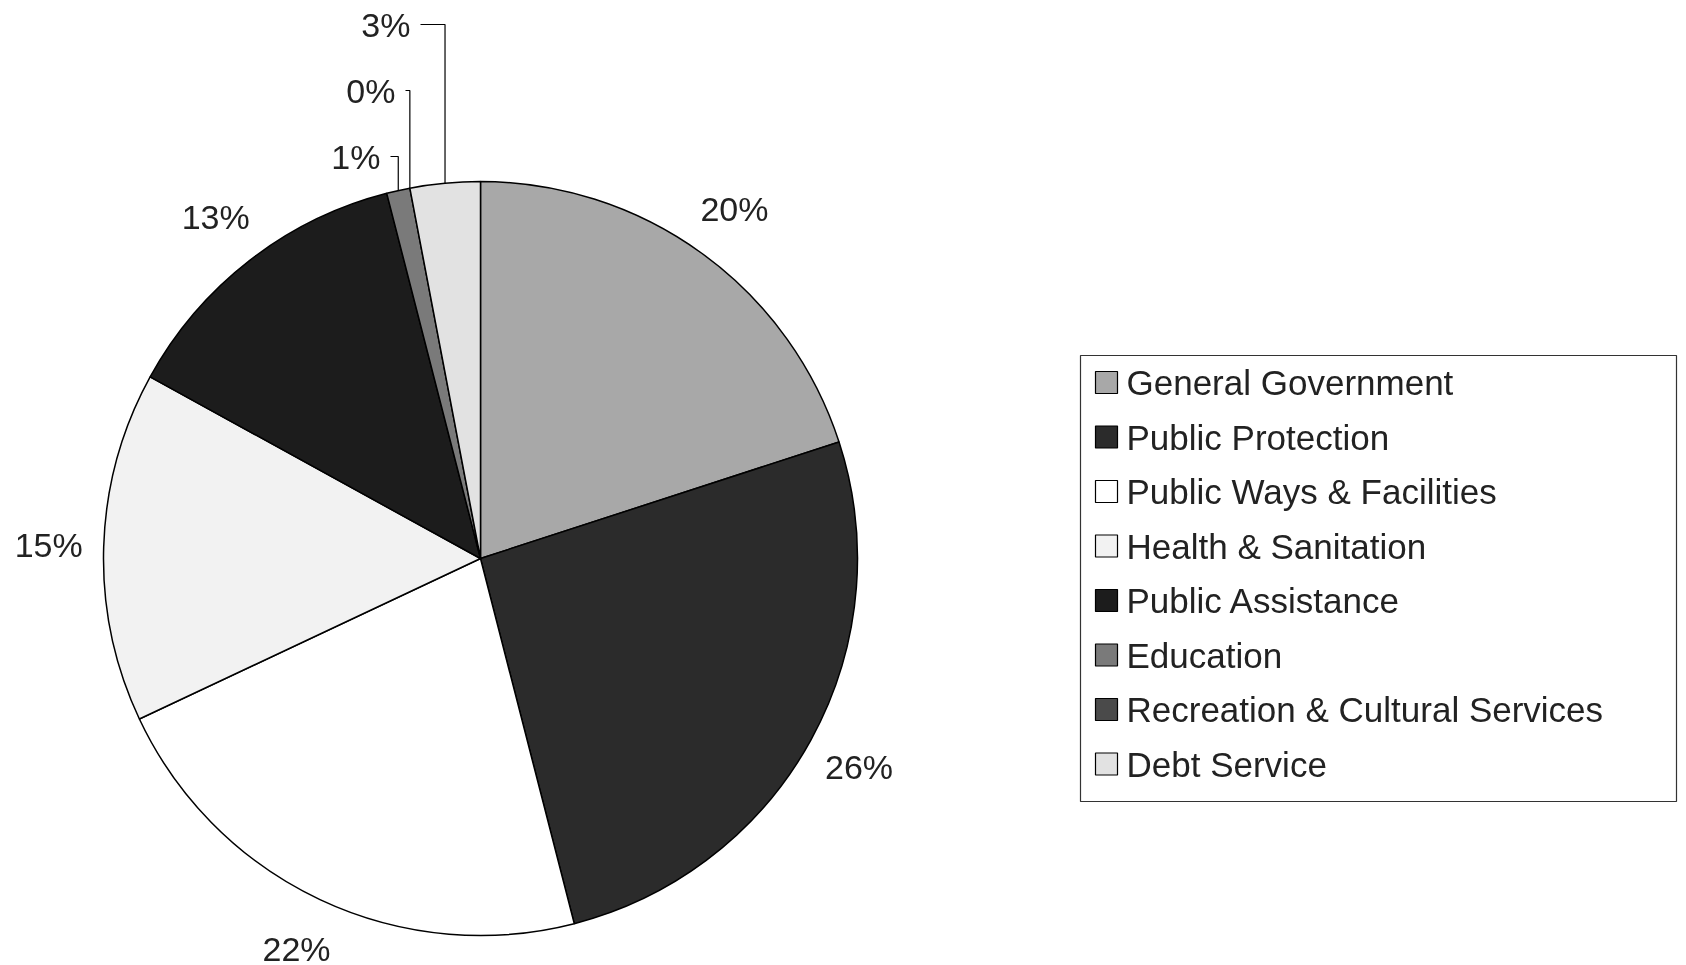 The width and height of the screenshot is (1686, 965). I want to click on data-label: 3%, so click(386, 24).